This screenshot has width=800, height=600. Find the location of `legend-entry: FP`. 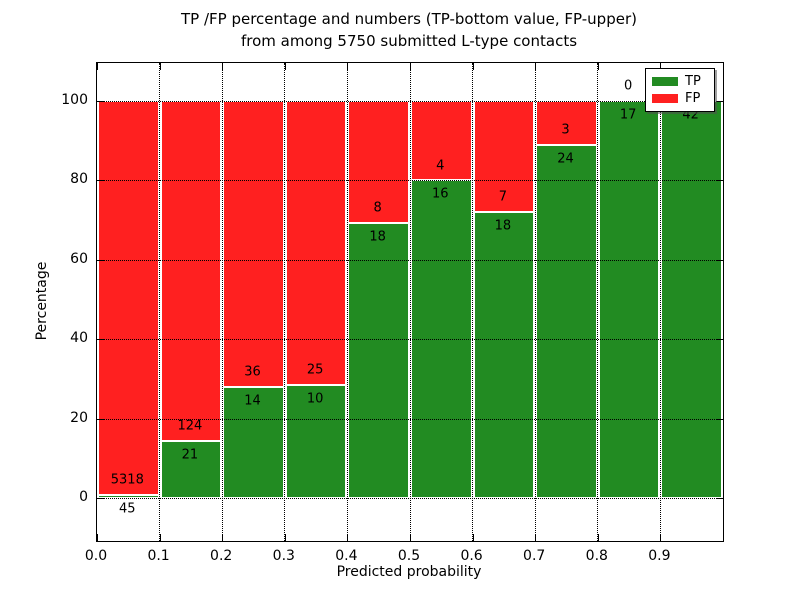

legend-entry: FP is located at coordinates (680, 98).